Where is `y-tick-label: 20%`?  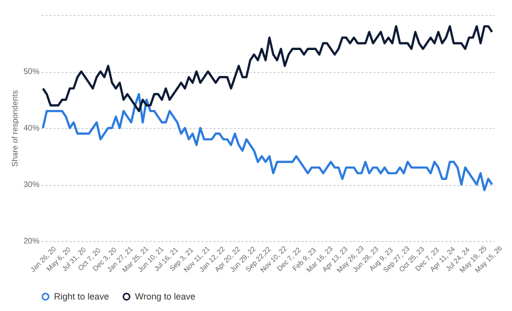 y-tick-label: 20% is located at coordinates (31, 241).